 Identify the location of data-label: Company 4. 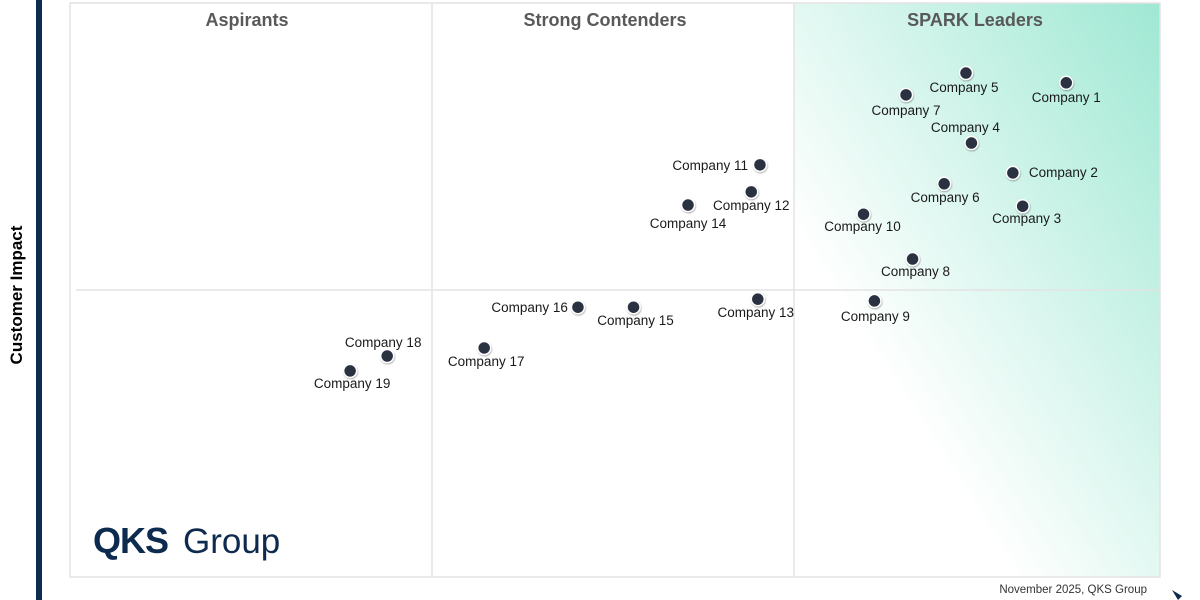
(966, 127).